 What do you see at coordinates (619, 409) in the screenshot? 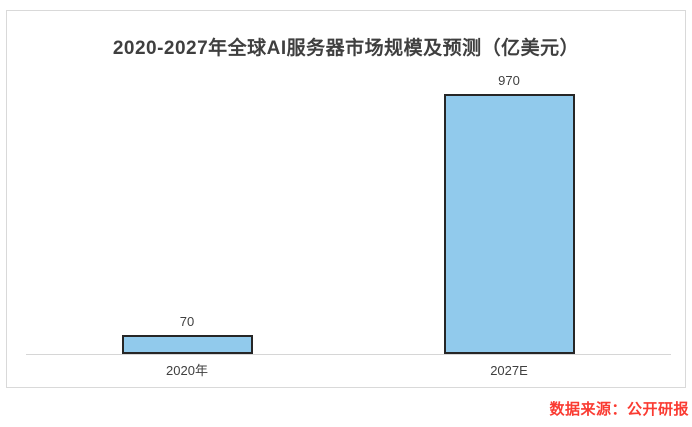
I see `data-source-note: 数据来源：公开研报` at bounding box center [619, 409].